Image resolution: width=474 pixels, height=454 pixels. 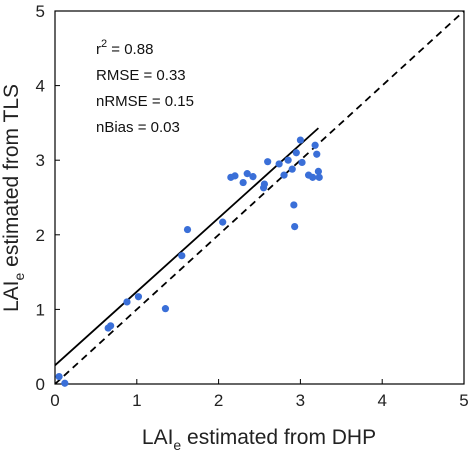 I want to click on y-tick-label: 1, so click(x=40, y=309).